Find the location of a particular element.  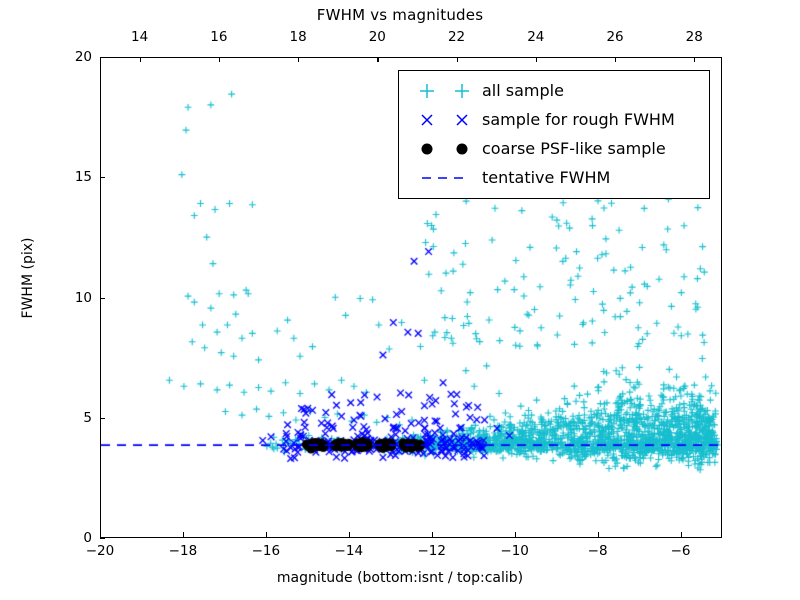

x-tick-label-top: 14 is located at coordinates (140, 37).